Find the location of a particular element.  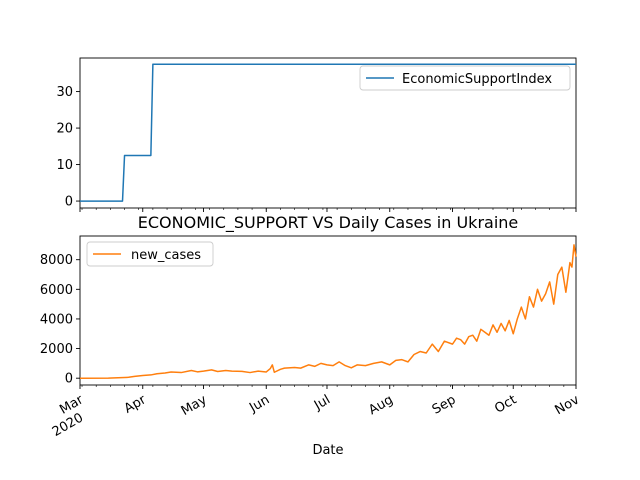

bottom-legend-label: new_cases is located at coordinates (166, 255).